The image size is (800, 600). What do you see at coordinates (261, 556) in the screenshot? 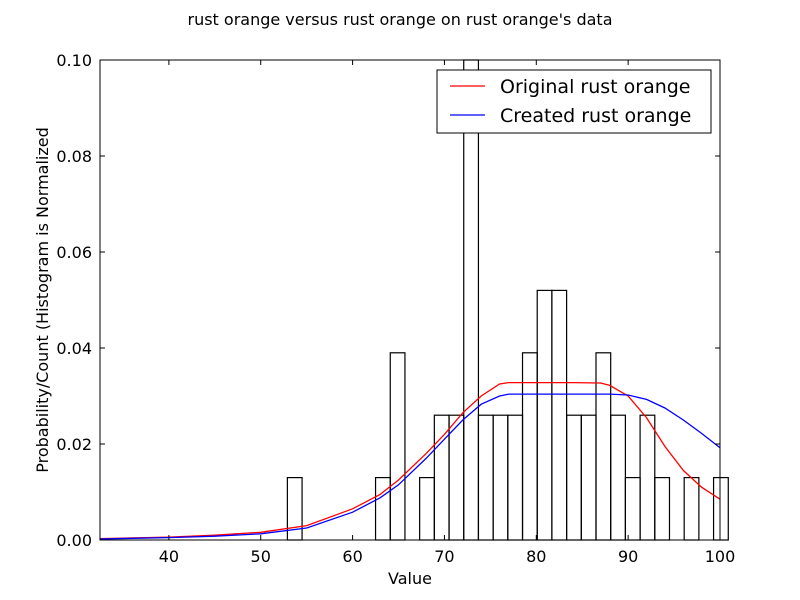
I see `x-tick-label: 50` at bounding box center [261, 556].